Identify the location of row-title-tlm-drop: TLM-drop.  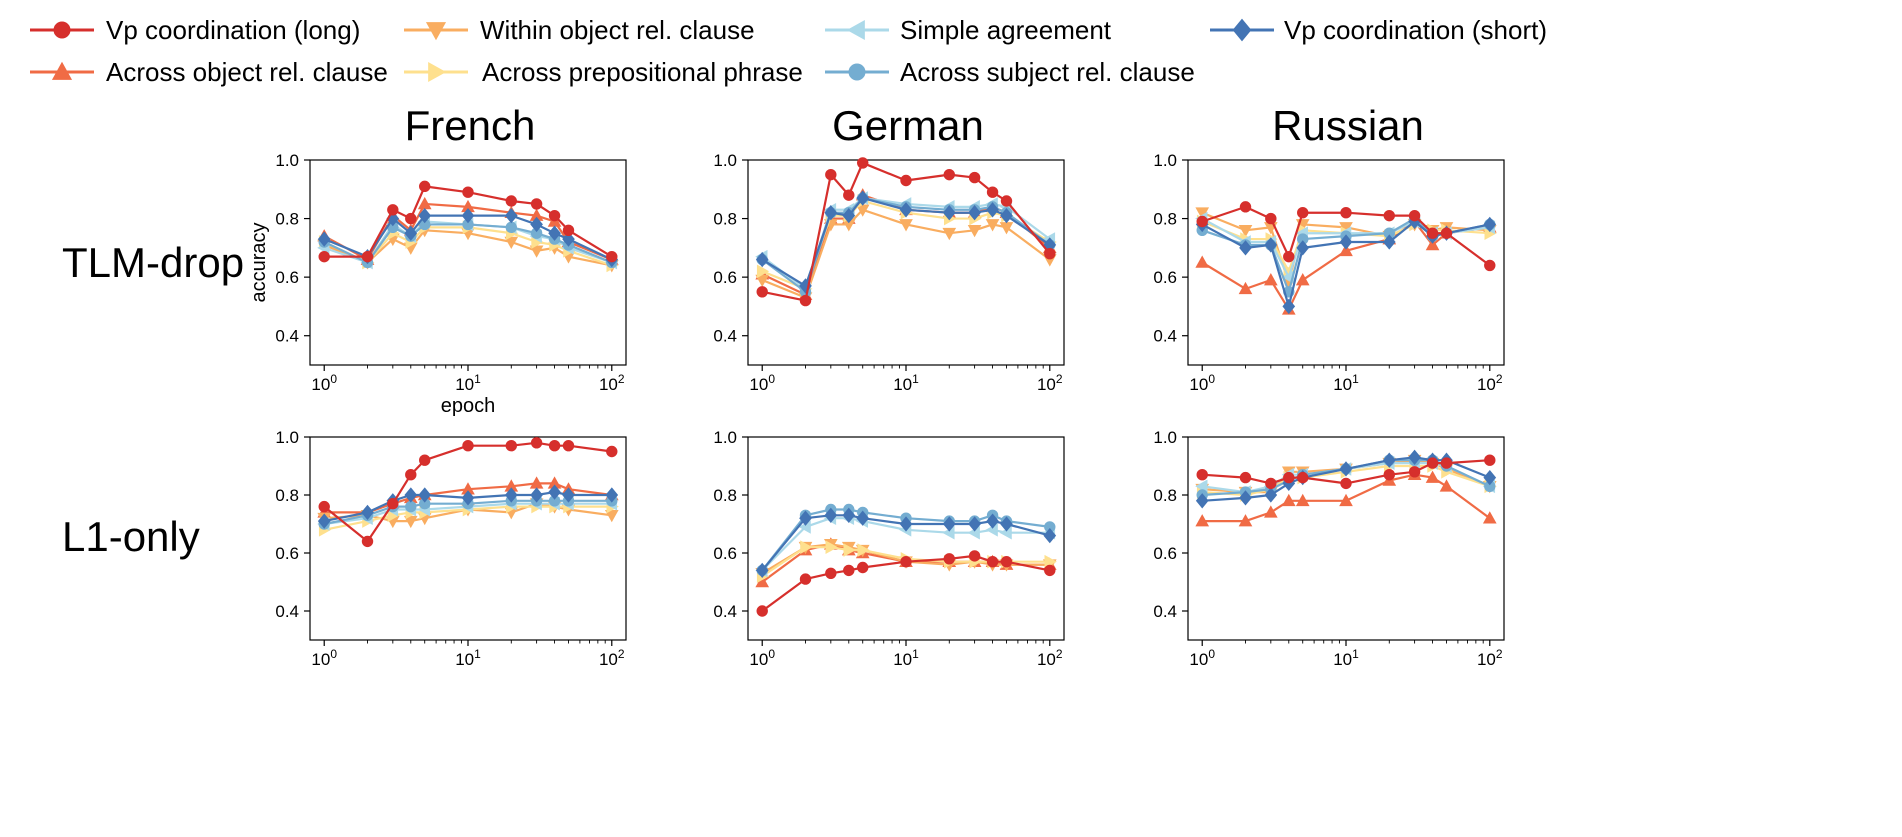
(153, 262).